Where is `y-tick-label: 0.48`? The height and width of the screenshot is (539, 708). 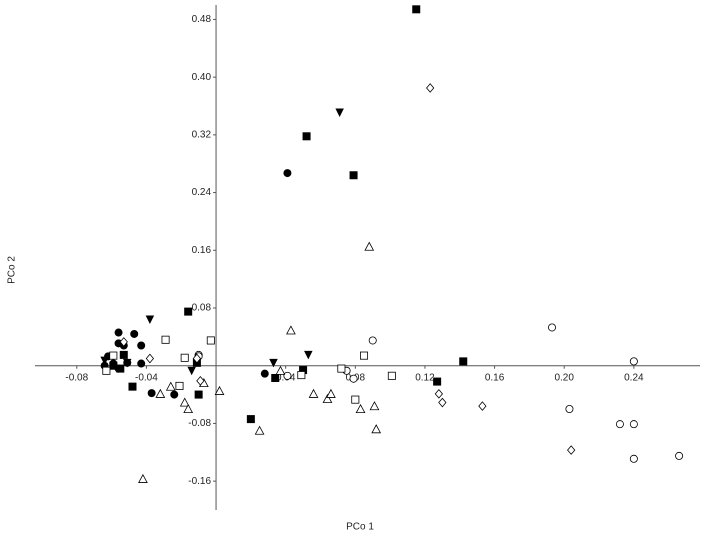 y-tick-label: 0.48 is located at coordinates (202, 19).